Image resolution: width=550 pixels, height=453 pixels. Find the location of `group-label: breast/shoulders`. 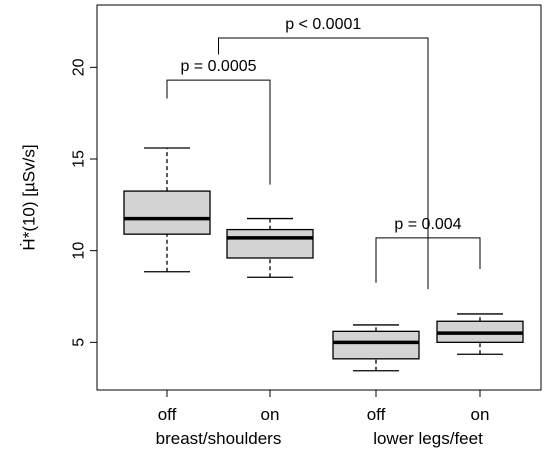

group-label: breast/shoulders is located at coordinates (219, 438).